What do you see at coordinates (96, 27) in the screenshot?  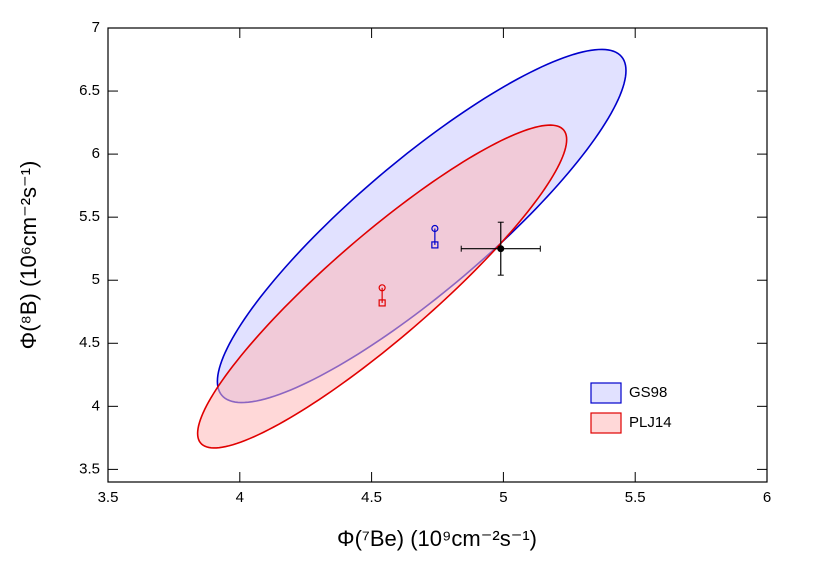 I see `y-tick-label: 7` at bounding box center [96, 27].